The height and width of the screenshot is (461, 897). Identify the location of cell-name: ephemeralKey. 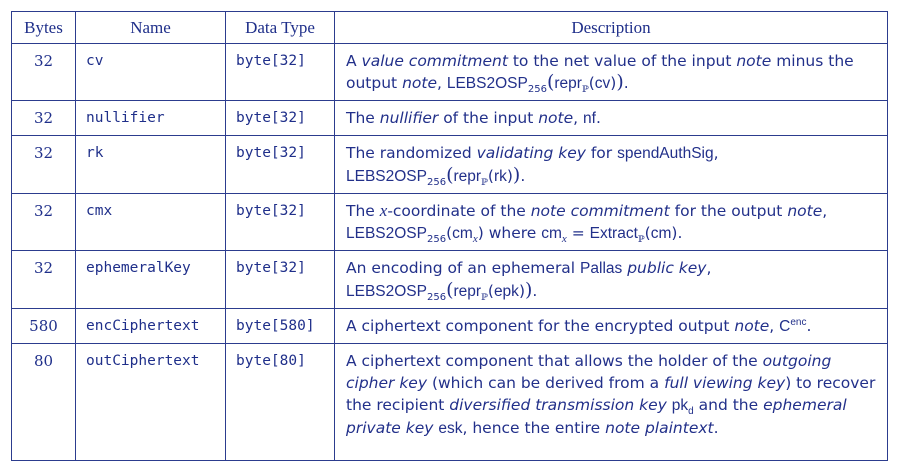
(150, 279).